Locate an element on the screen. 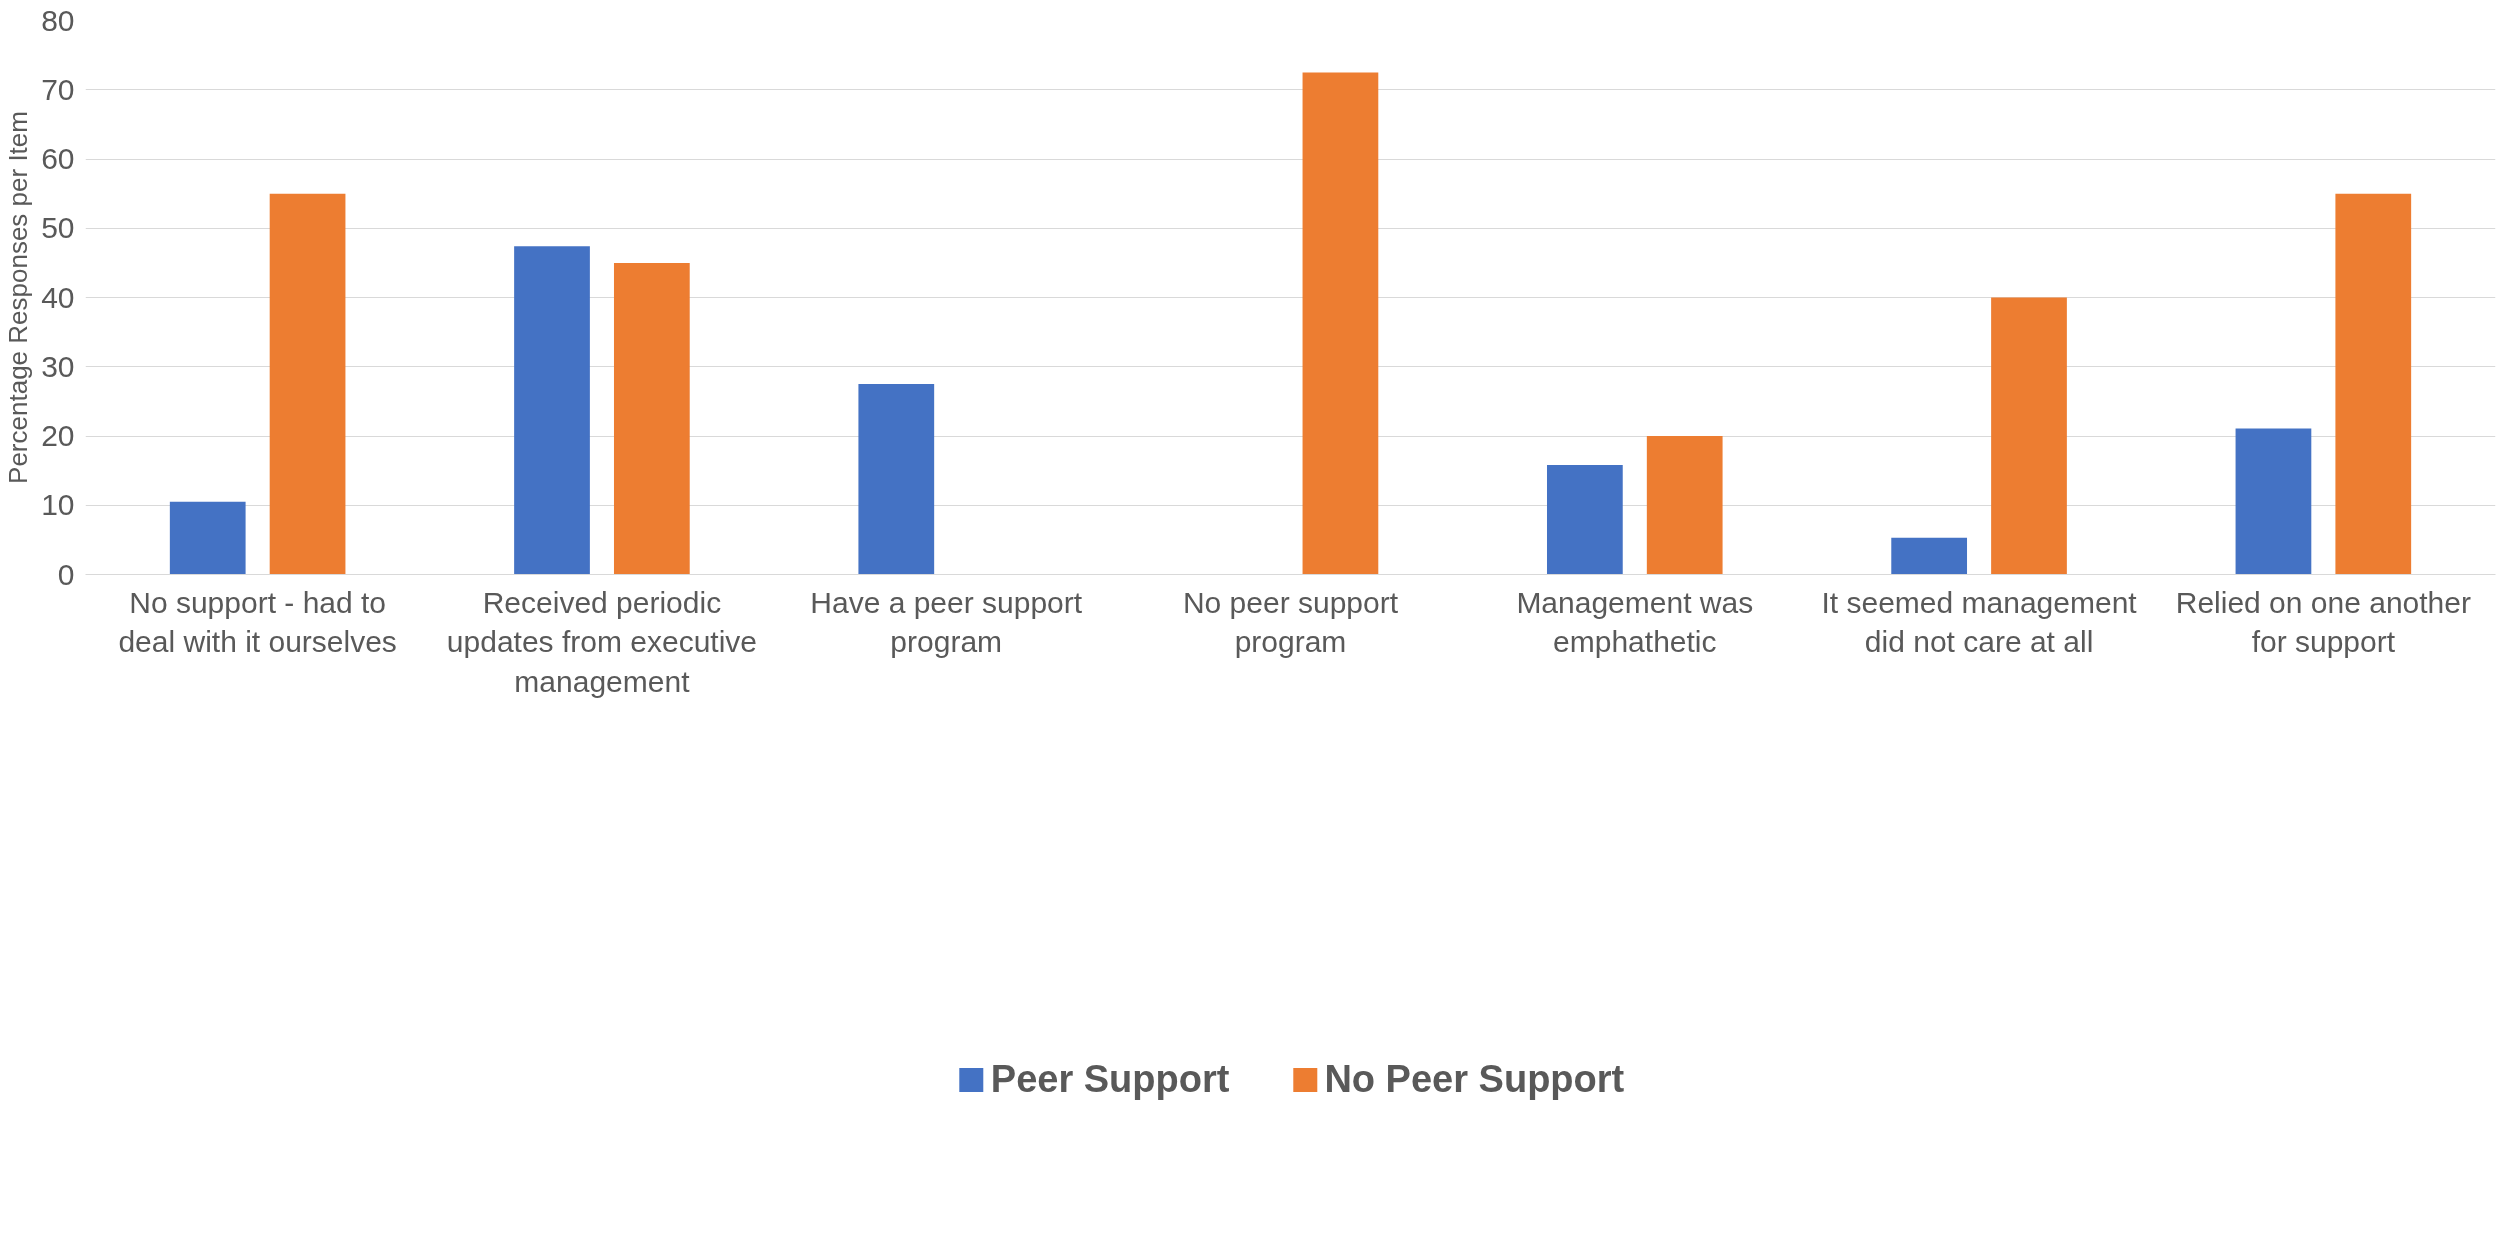 The width and height of the screenshot is (2514, 1237). x-tick-label: No support - had to deal with it ourselves is located at coordinates (257, 622).